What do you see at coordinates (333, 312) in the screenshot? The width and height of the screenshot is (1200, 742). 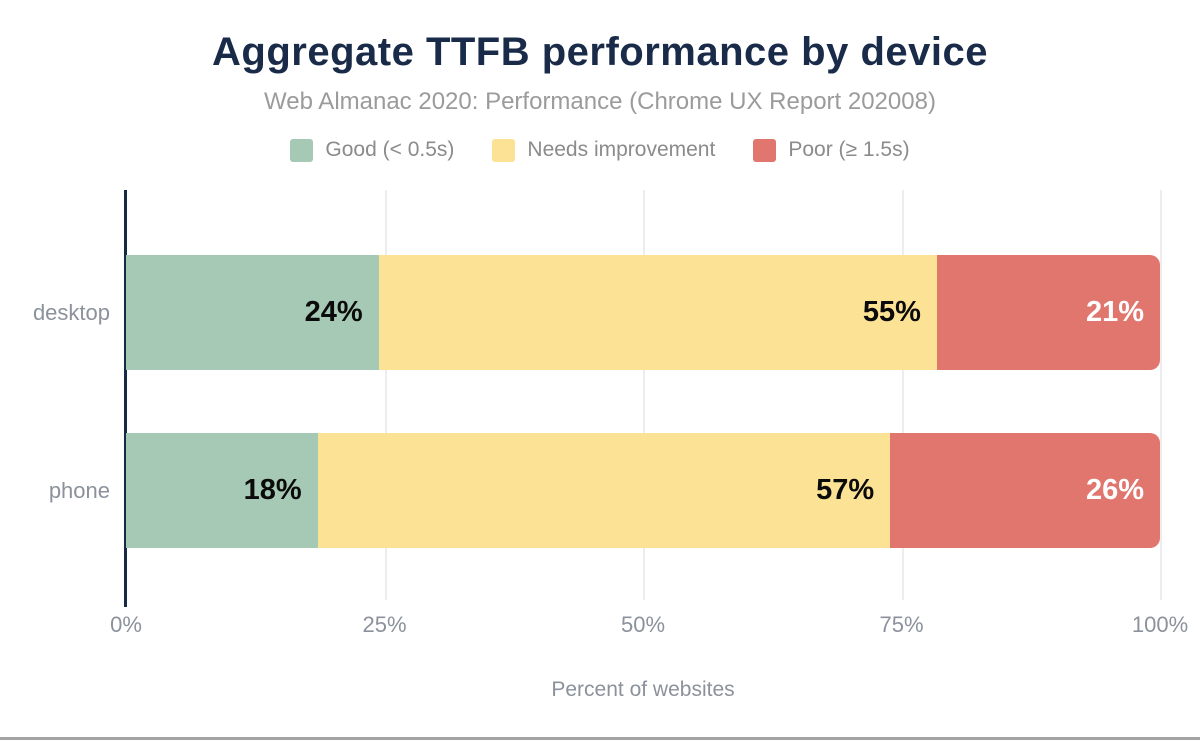 I see `value-label-desktop-good: 24%` at bounding box center [333, 312].